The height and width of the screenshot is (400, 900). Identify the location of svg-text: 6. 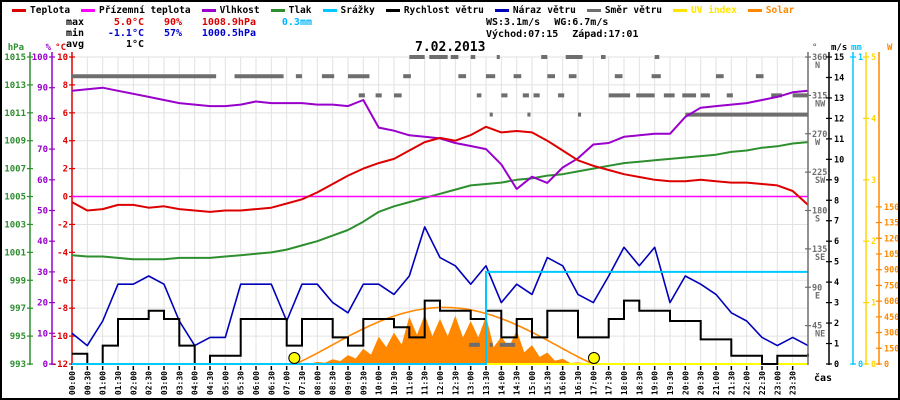
(836, 242).